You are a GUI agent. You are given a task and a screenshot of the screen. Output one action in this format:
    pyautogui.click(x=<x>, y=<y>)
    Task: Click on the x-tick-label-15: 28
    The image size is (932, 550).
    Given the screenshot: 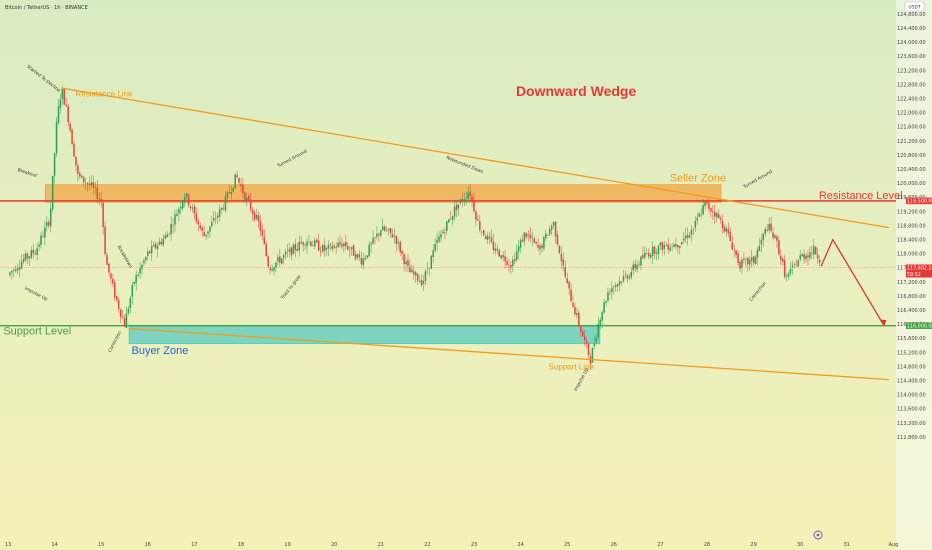 What is the action you would take?
    pyautogui.click(x=707, y=545)
    